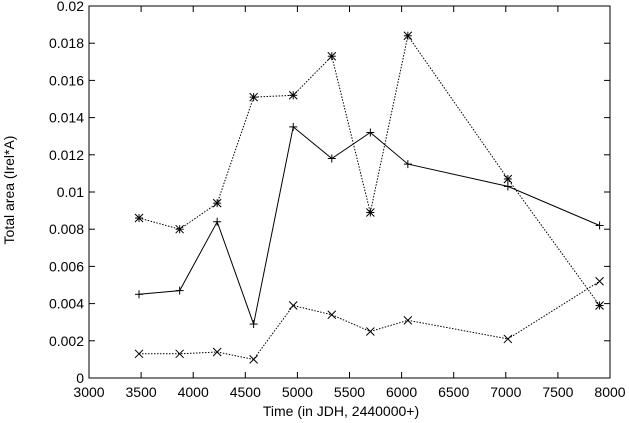 The height and width of the screenshot is (423, 629). Describe the element at coordinates (141, 392) in the screenshot. I see `x-tick-label: 3500` at that location.